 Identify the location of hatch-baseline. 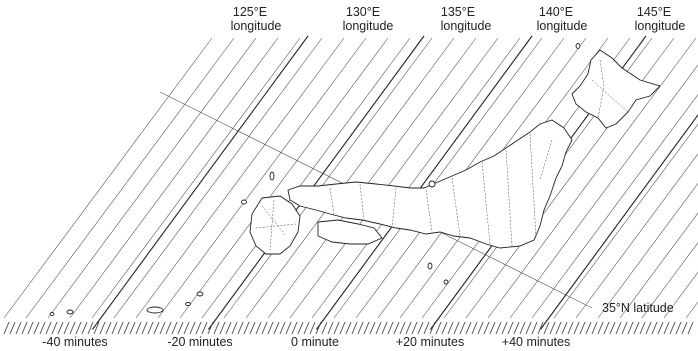
(348, 328).